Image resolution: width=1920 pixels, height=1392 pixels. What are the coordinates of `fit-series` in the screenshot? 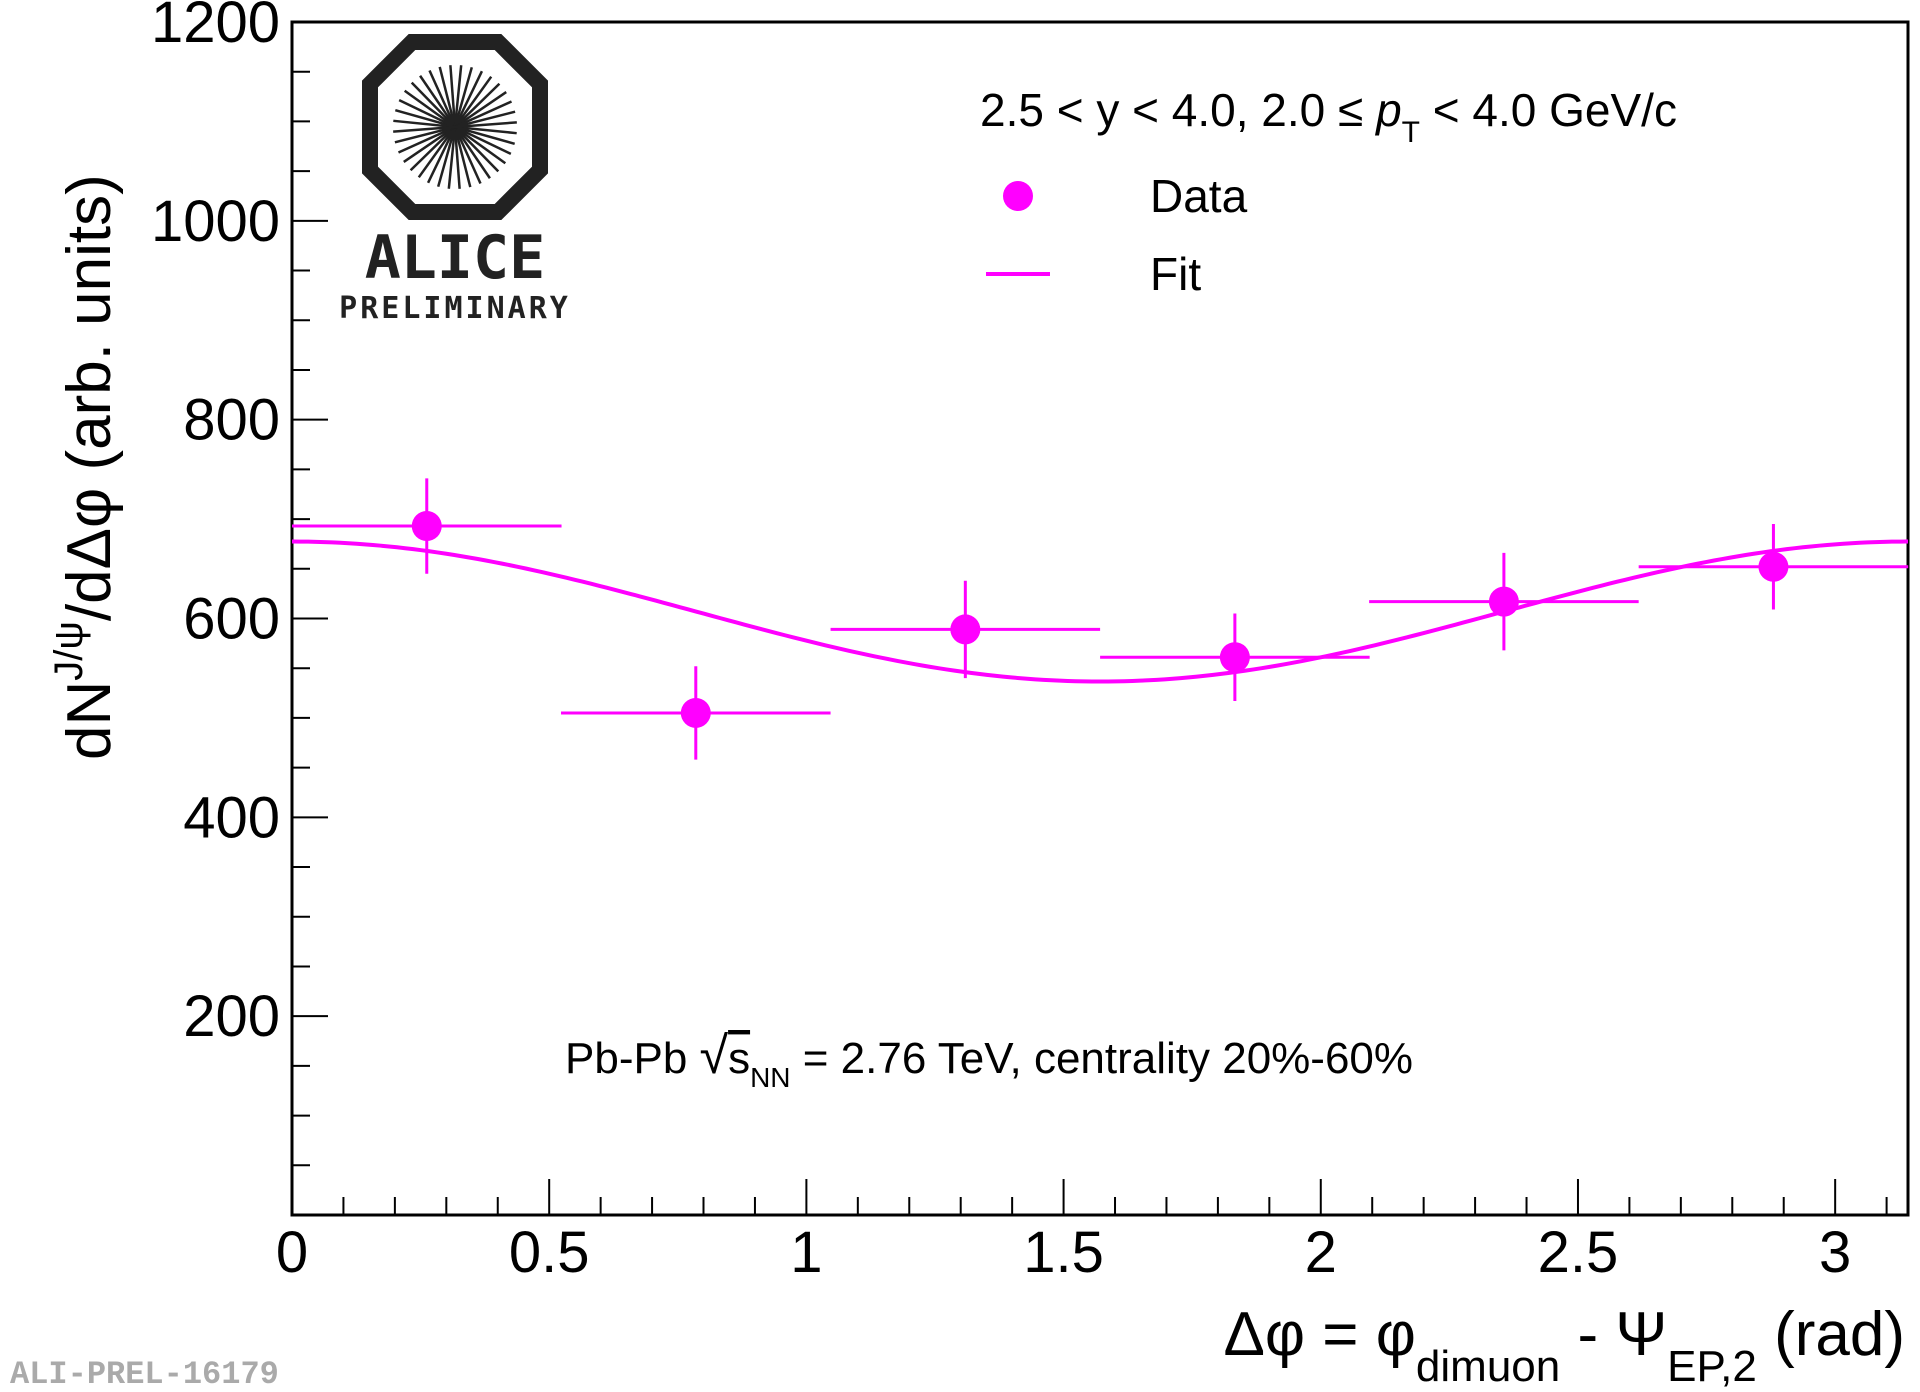 It's located at (1100, 611).